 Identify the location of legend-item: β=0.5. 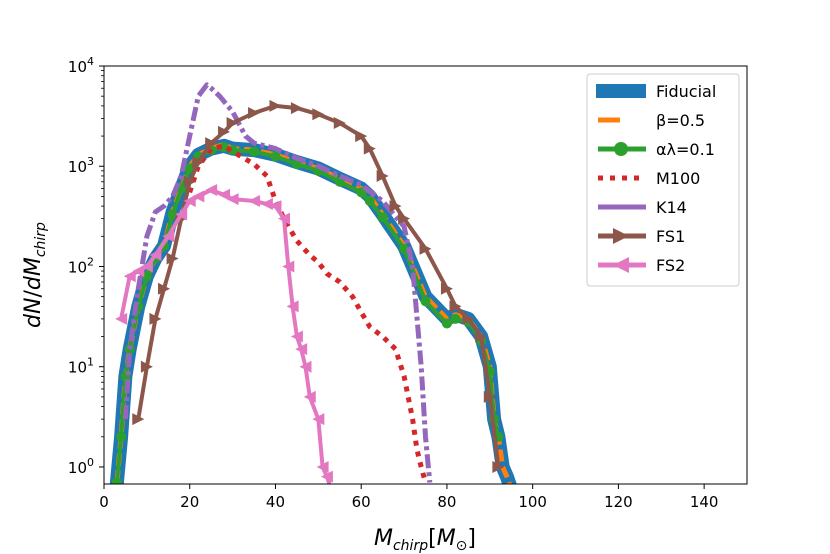
(651, 120).